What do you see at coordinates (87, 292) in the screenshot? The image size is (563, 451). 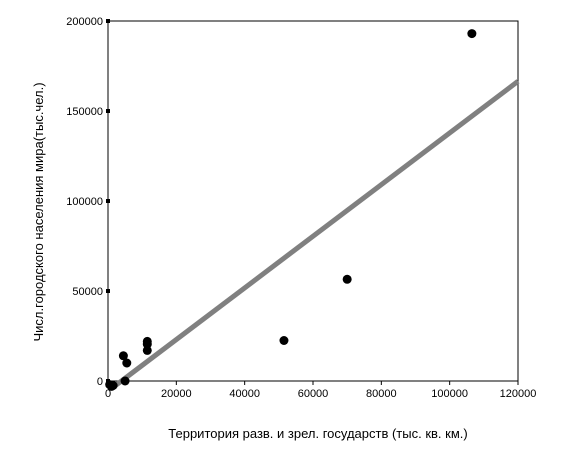 I see `y-tick-label: 50000` at bounding box center [87, 292].